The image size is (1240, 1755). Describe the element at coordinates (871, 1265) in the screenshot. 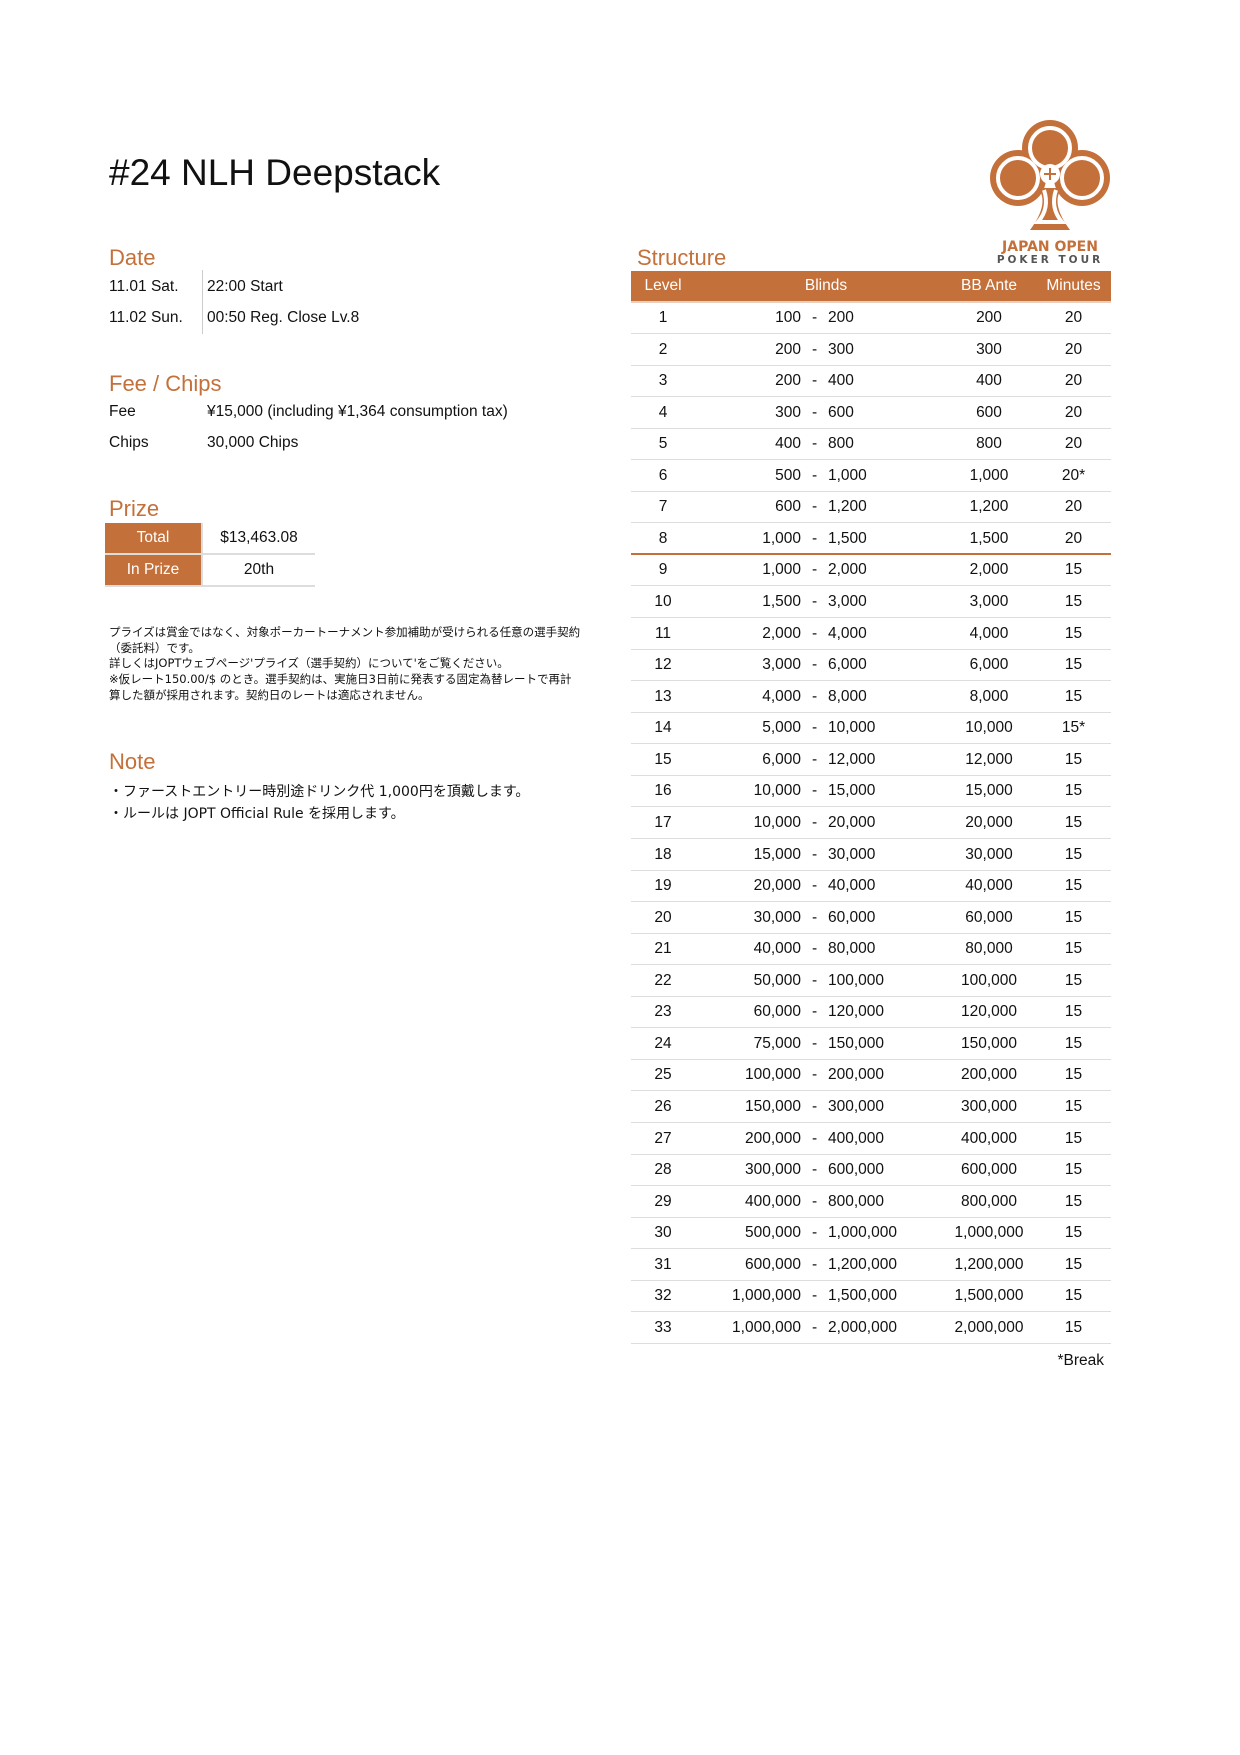

I see `structure-row: 31 600,000-1,200,000 1,200,000 15` at that location.